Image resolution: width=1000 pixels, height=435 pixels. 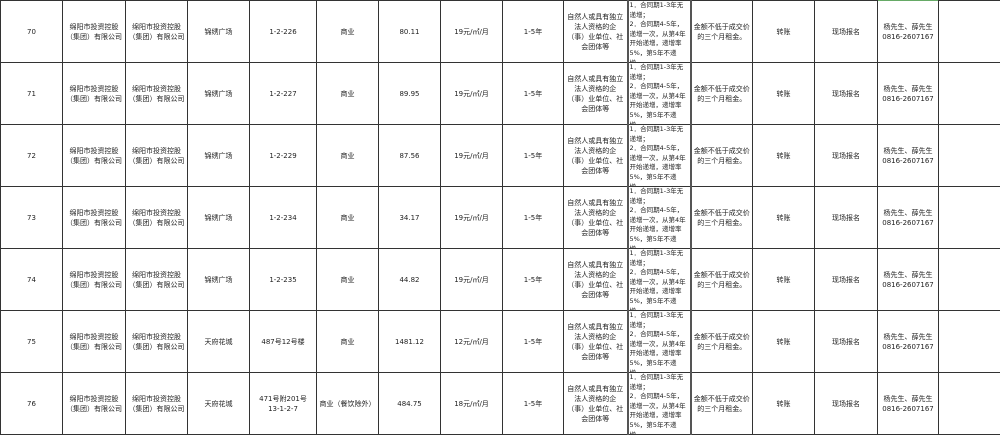 What do you see at coordinates (410, 94) in the screenshot?
I see `cell-area: 89.95` at bounding box center [410, 94].